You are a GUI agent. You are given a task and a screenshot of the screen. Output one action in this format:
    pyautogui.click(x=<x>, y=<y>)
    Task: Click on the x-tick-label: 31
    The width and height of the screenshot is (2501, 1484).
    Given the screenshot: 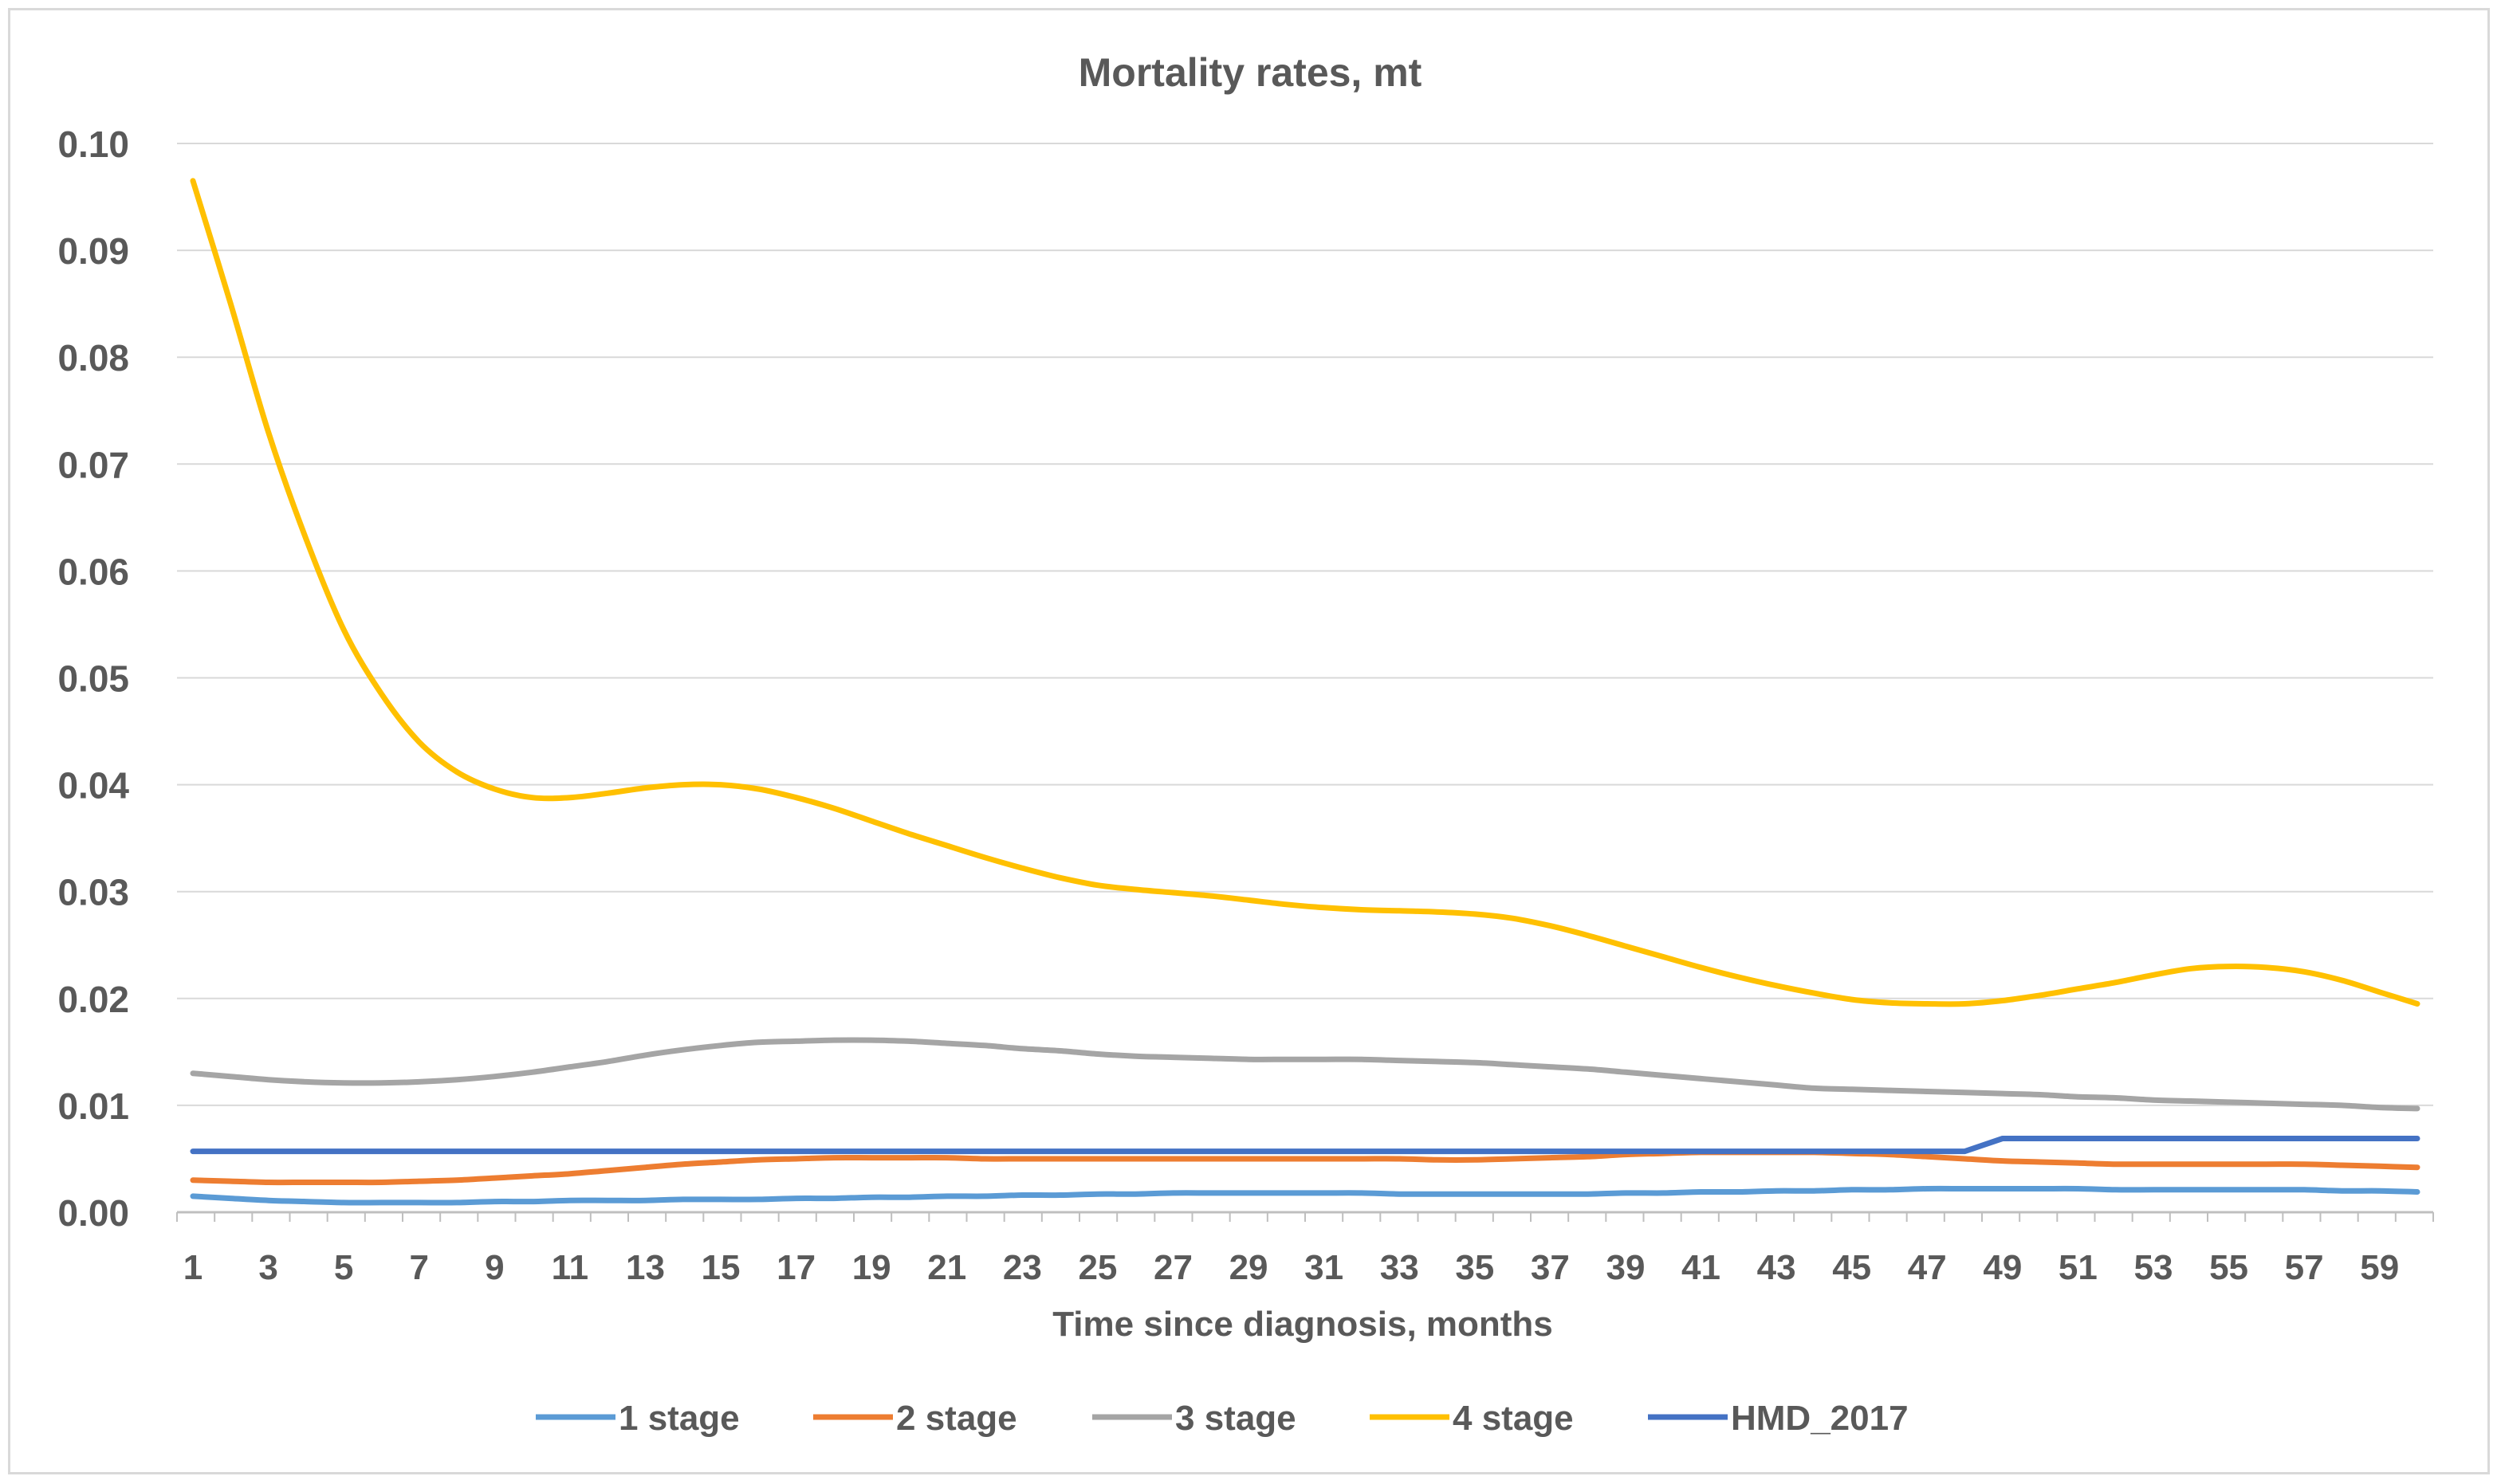 What is the action you would take?
    pyautogui.click(x=1323, y=1267)
    